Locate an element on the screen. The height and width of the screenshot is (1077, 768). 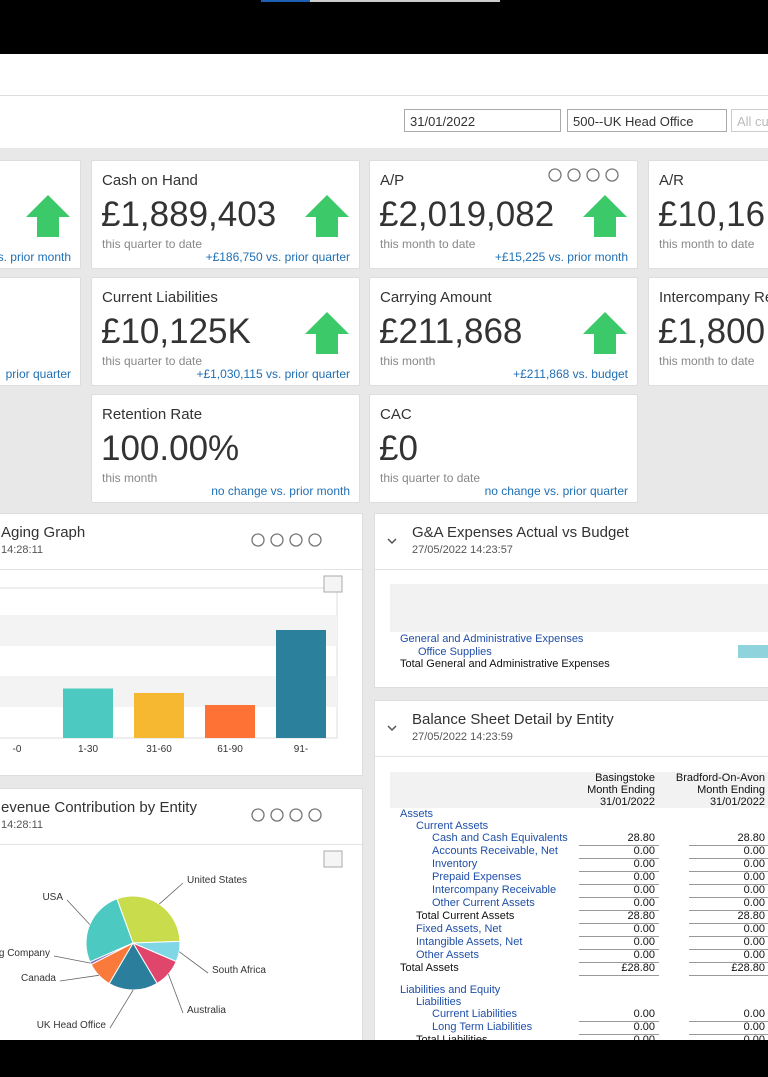
entity-select: 500--UK Head Office is located at coordinates (647, 120).